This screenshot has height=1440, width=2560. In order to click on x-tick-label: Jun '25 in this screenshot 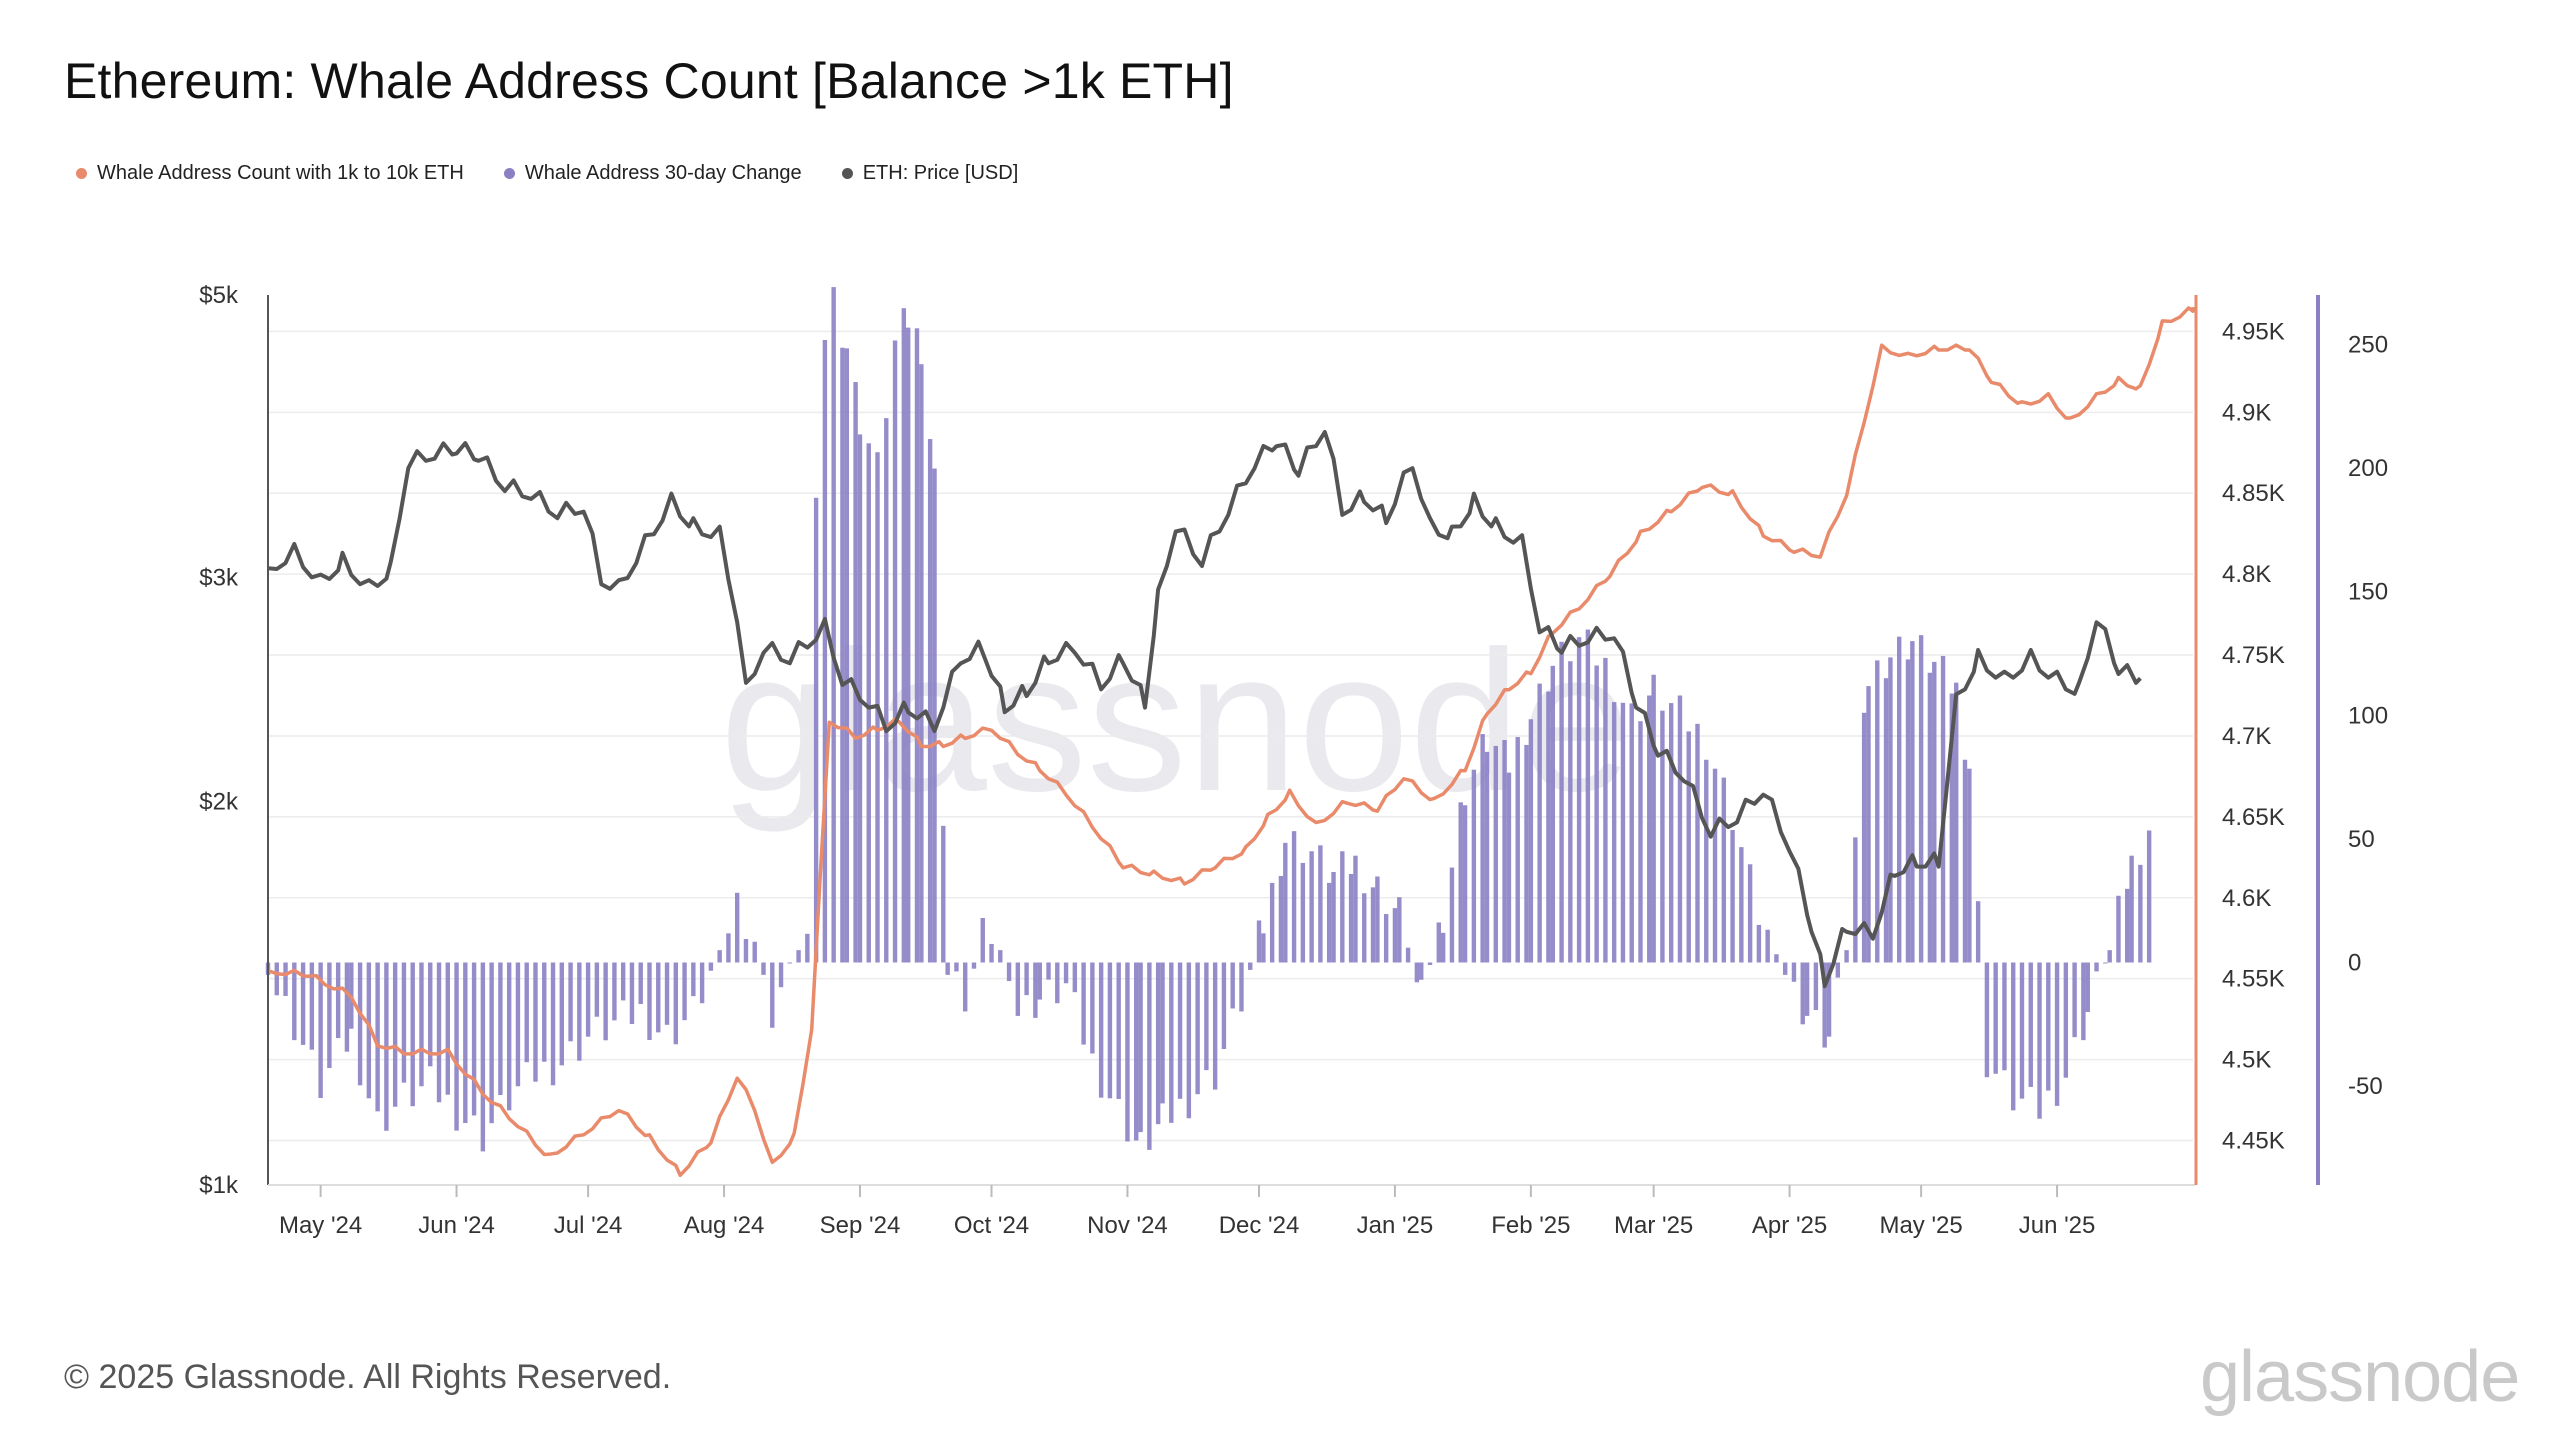, I will do `click(2057, 1225)`.